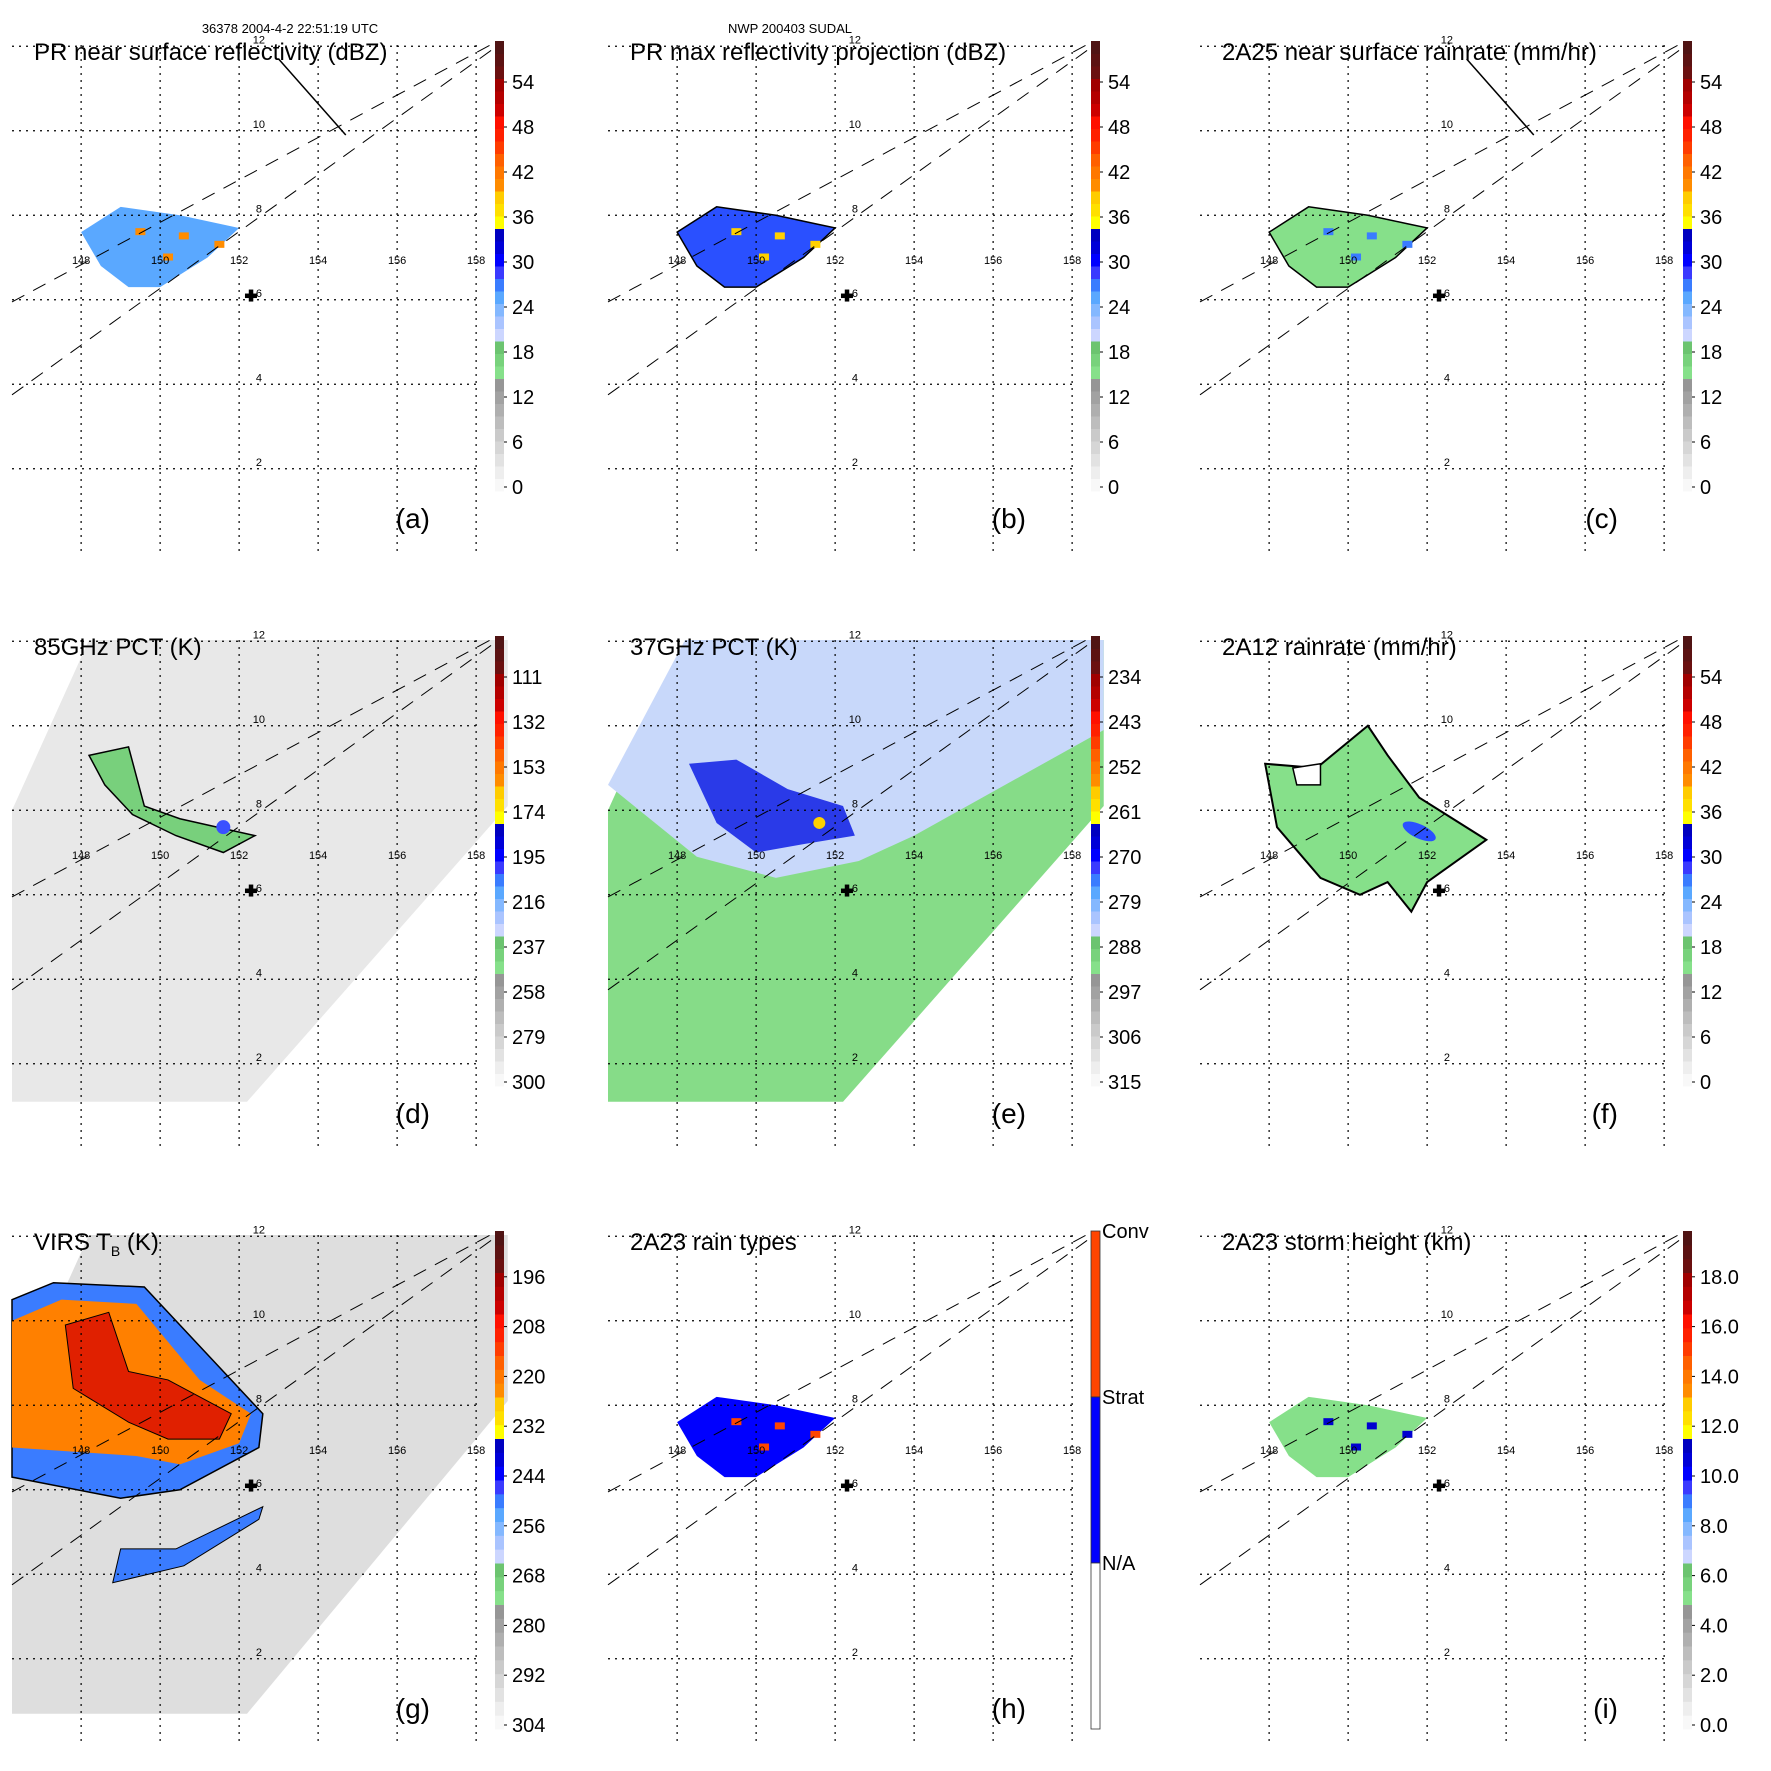 This screenshot has width=1771, height=1771. What do you see at coordinates (1125, 1232) in the screenshot?
I see `colorbar-tick-label: Conv` at bounding box center [1125, 1232].